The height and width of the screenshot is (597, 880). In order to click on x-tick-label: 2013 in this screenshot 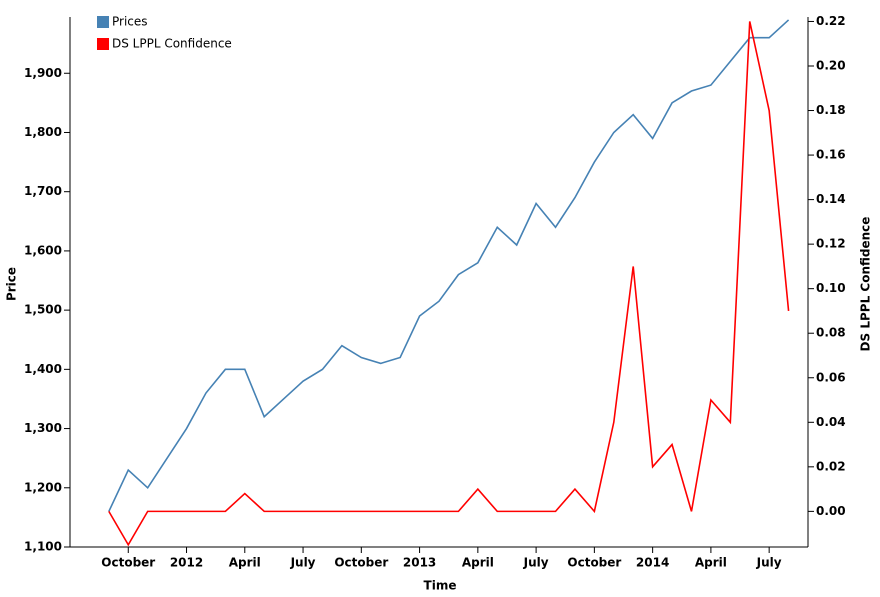, I will do `click(419, 563)`.